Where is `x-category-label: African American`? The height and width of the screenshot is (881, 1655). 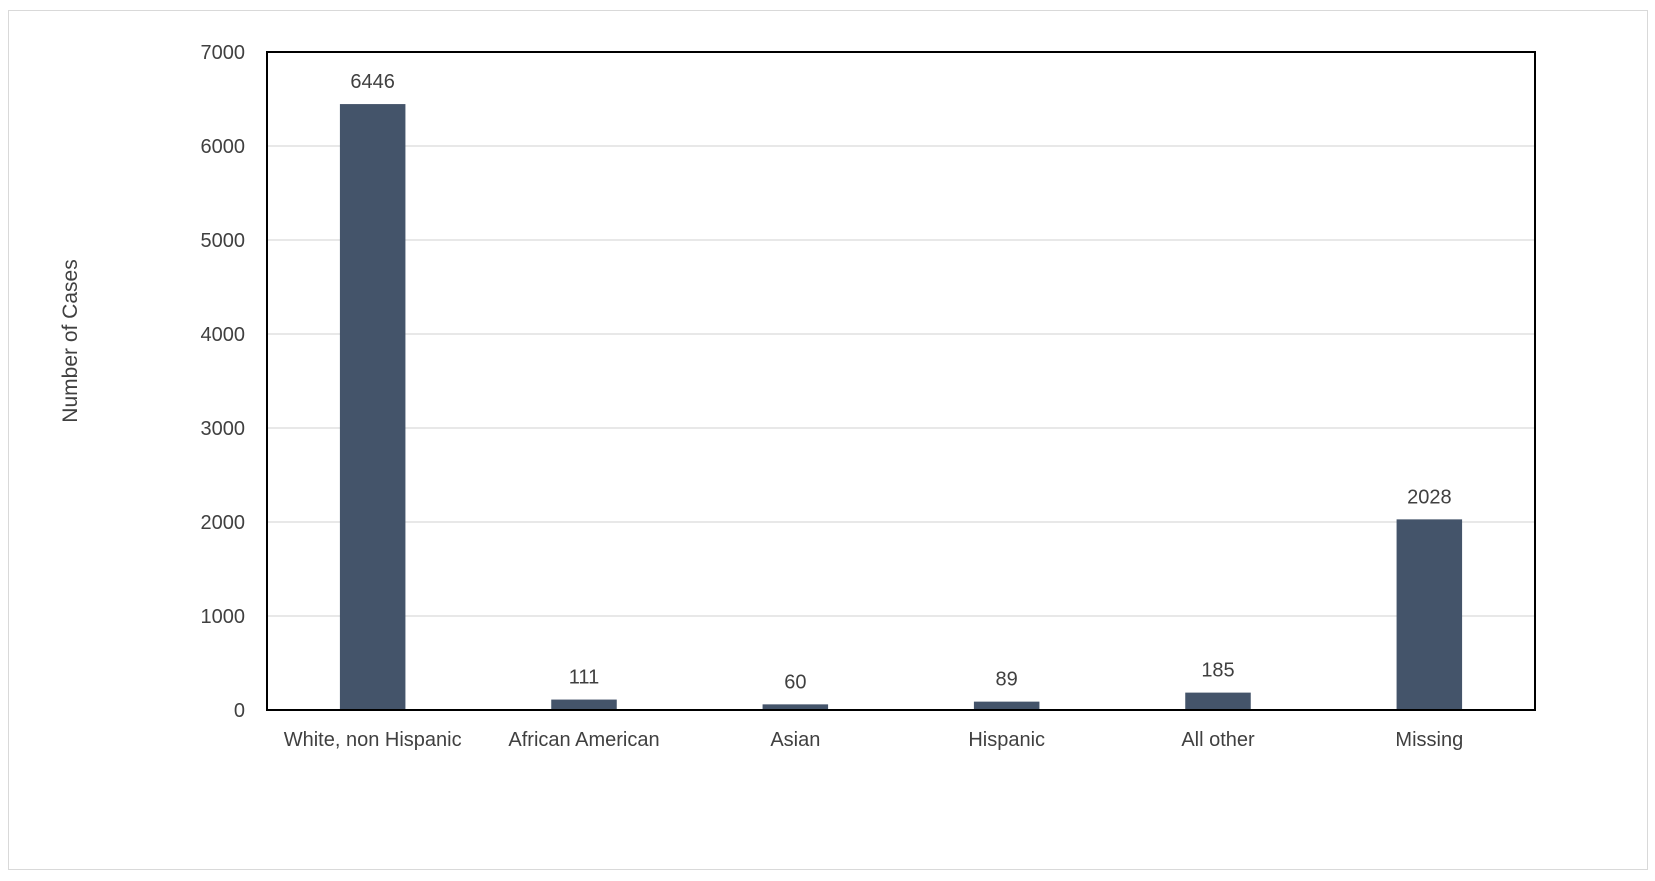
x-category-label: African American is located at coordinates (583, 740).